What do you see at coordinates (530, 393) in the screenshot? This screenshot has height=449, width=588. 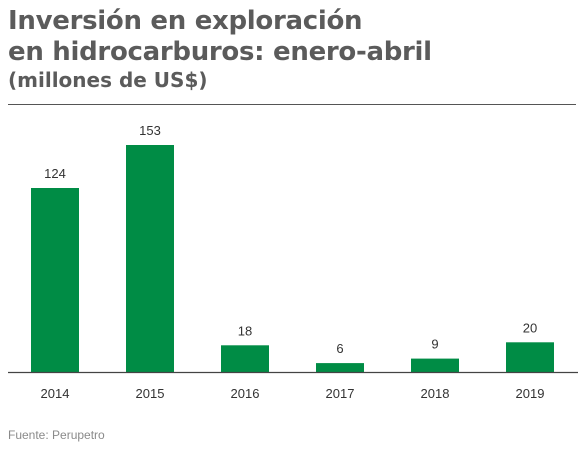 I see `x-tick-label-2019: 2019` at bounding box center [530, 393].